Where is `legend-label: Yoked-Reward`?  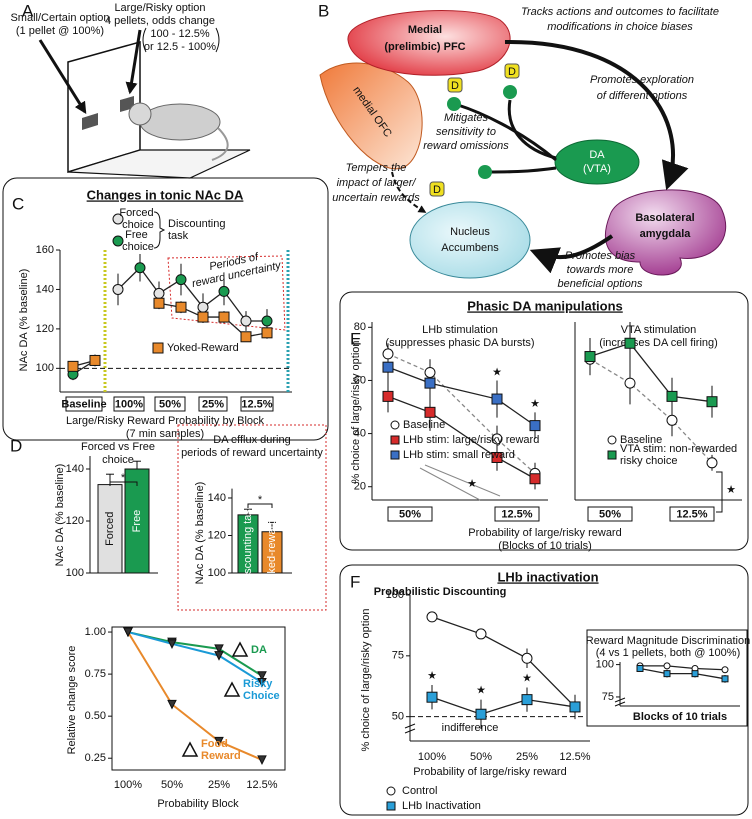 legend-label: Yoked-Reward is located at coordinates (203, 348).